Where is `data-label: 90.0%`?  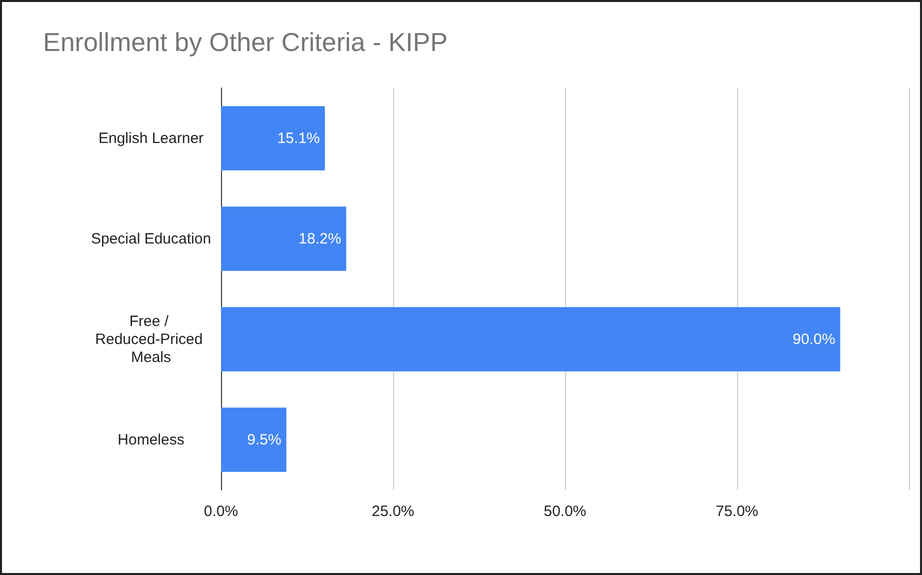
data-label: 90.0% is located at coordinates (814, 339).